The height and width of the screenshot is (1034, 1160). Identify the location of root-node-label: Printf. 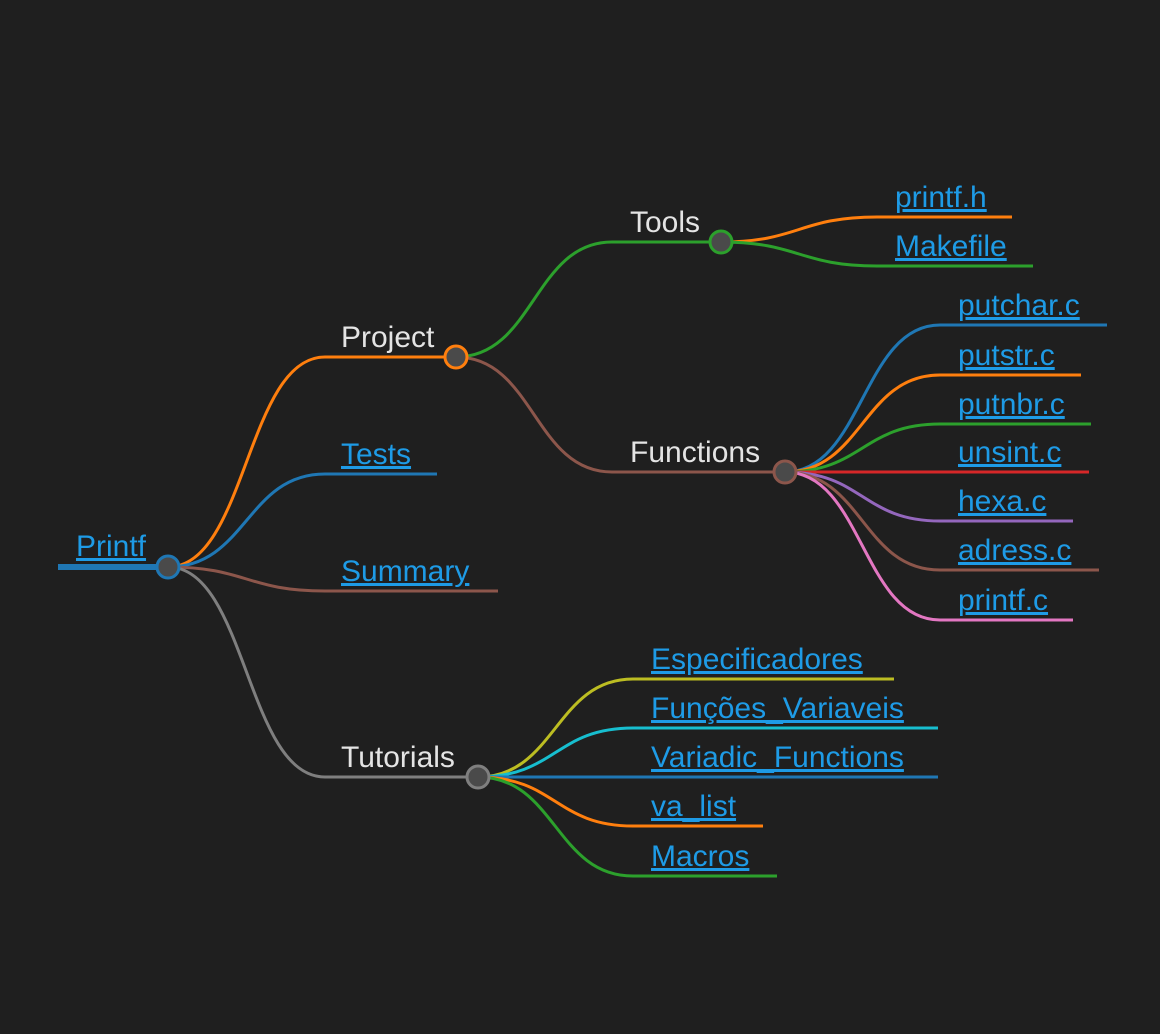
(111, 546).